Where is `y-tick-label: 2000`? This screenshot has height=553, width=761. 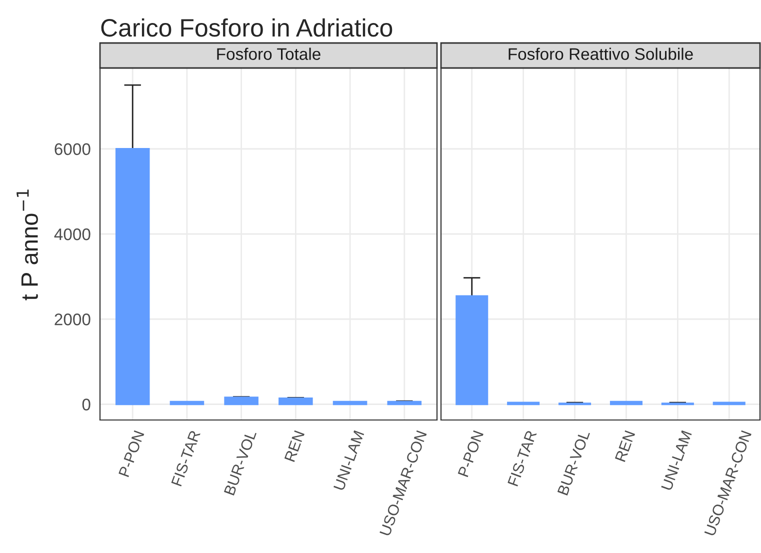
y-tick-label: 2000 is located at coordinates (72, 320).